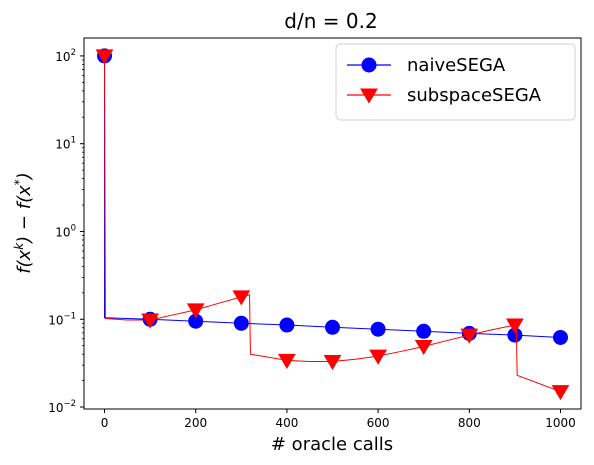 This screenshot has height=465, width=594. Describe the element at coordinates (378, 423) in the screenshot. I see `x-tick-label-3: 600` at that location.